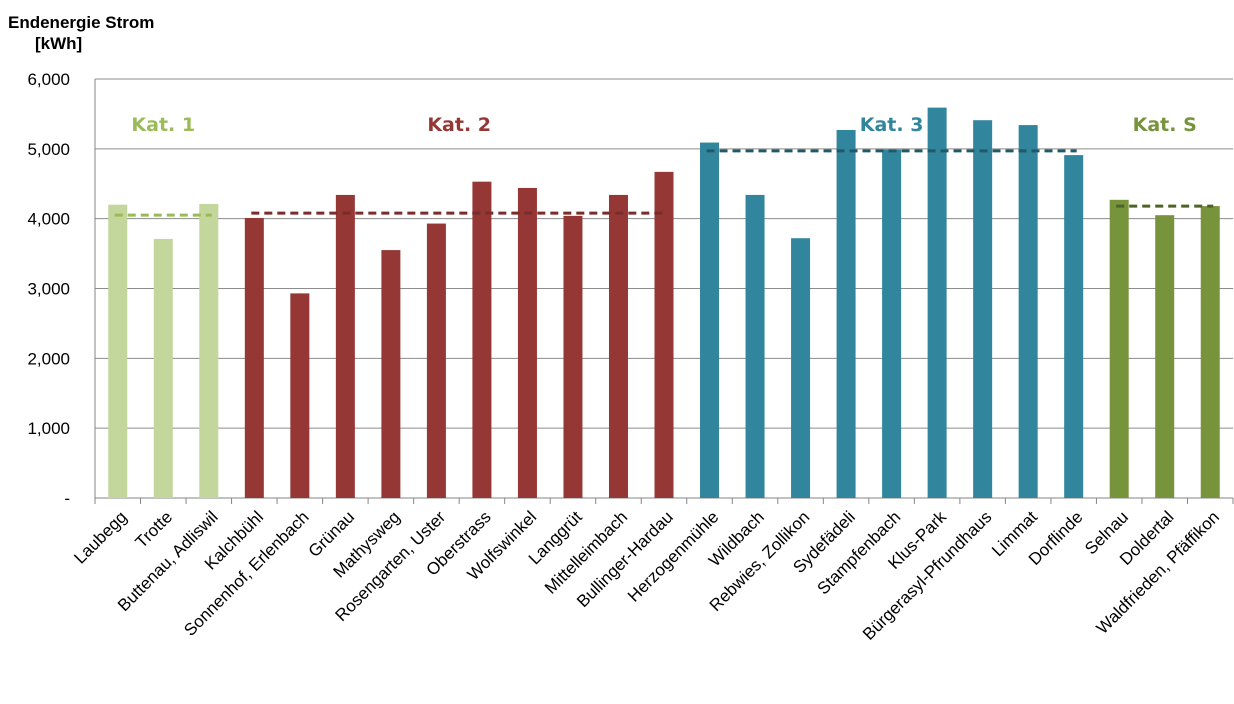  Describe the element at coordinates (1165, 125) in the screenshot. I see `group-label: Kat. S` at that location.